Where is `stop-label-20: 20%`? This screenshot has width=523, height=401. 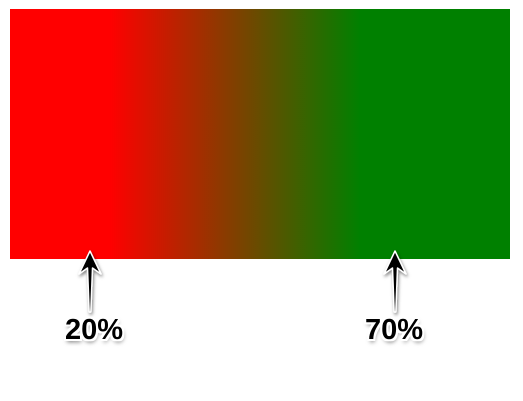 stop-label-20: 20% is located at coordinates (94, 330).